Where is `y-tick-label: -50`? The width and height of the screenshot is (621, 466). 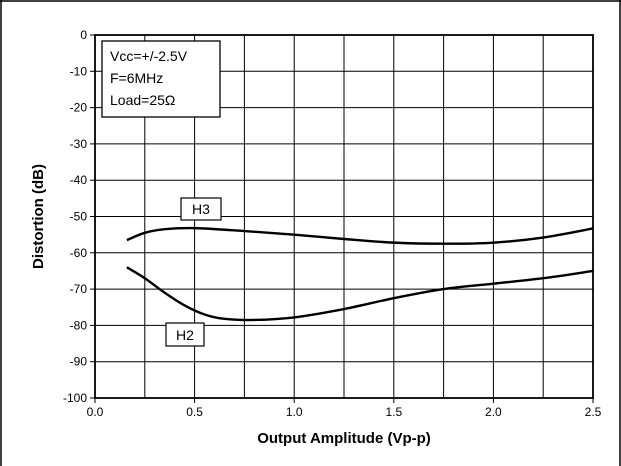
y-tick-label: -50 is located at coordinates (79, 217).